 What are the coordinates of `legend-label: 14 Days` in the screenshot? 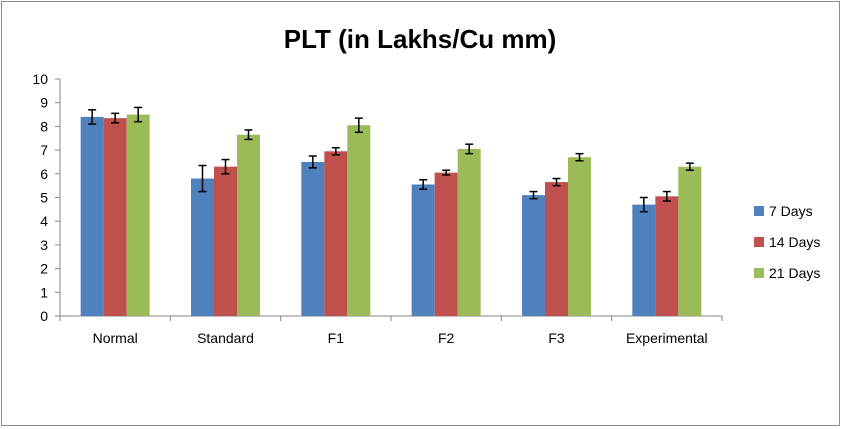 It's located at (794, 242).